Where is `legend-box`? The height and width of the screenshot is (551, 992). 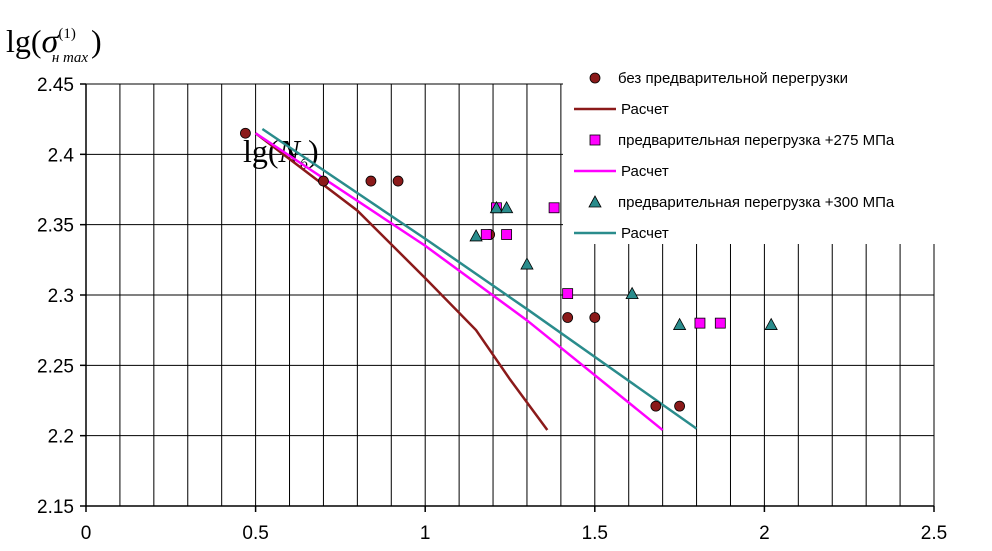 legend-box is located at coordinates (777, 154).